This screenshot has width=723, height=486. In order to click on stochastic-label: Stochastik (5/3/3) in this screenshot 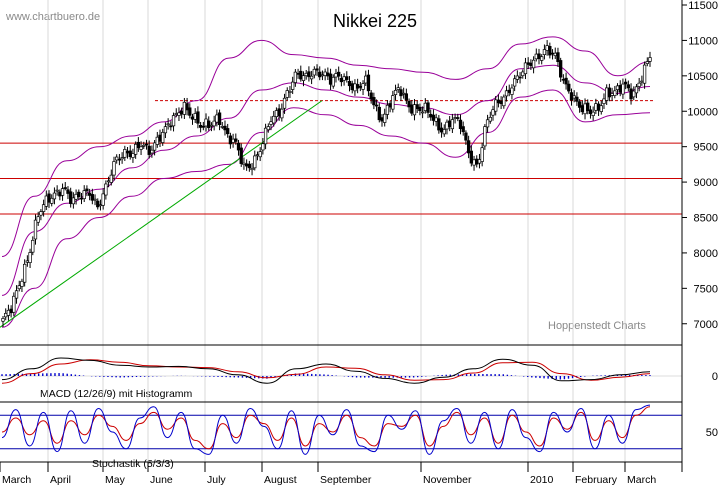, I will do `click(133, 464)`.